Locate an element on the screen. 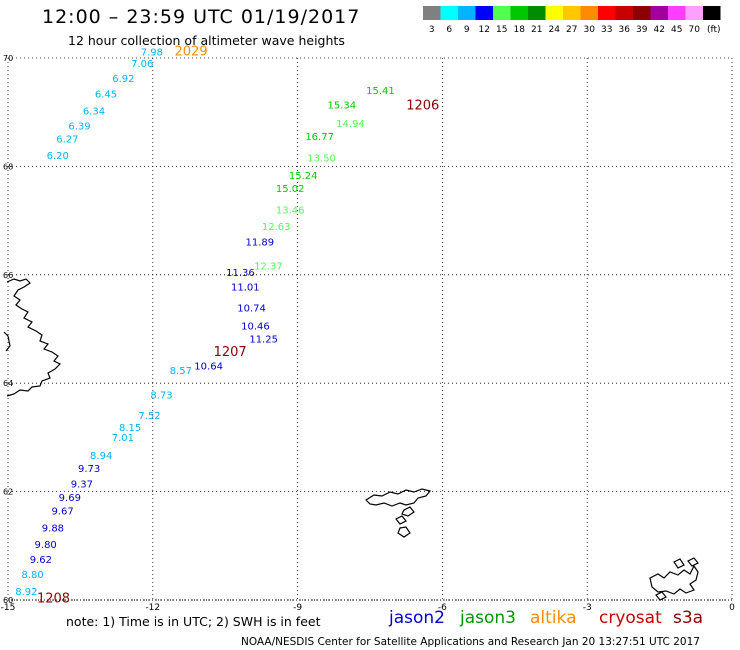 The image size is (740, 650). wave-height-value: 8.57 is located at coordinates (181, 371).